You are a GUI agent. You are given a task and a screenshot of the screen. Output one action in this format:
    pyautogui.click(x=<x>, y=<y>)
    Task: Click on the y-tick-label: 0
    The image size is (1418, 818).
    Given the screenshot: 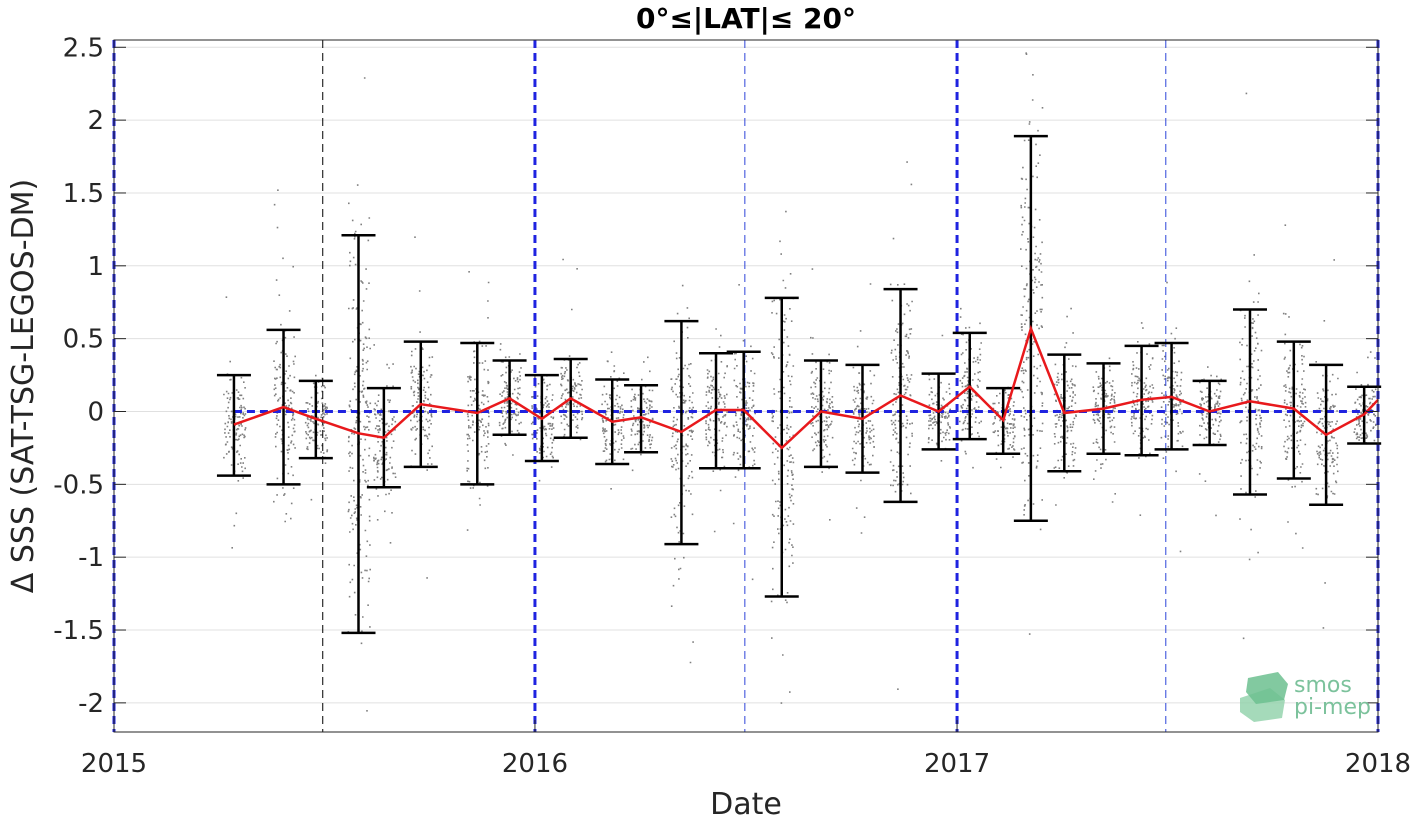 What is the action you would take?
    pyautogui.click(x=95, y=412)
    